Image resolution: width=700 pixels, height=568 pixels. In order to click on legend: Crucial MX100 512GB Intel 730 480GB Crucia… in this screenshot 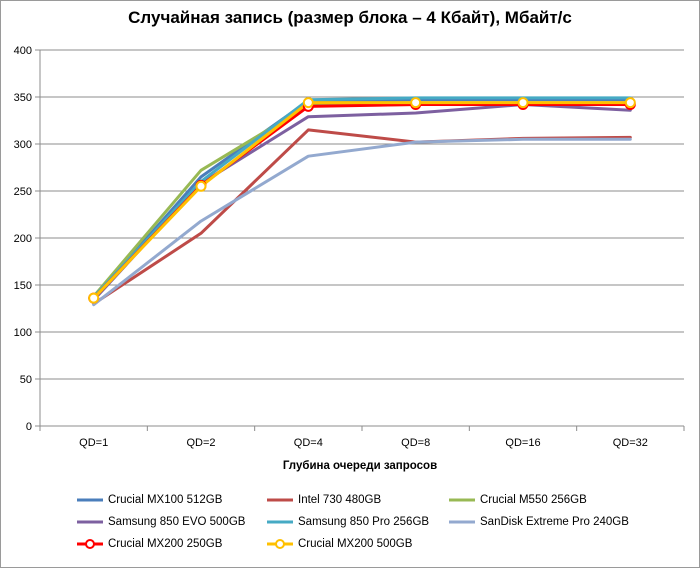, I will do `click(386, 522)`.